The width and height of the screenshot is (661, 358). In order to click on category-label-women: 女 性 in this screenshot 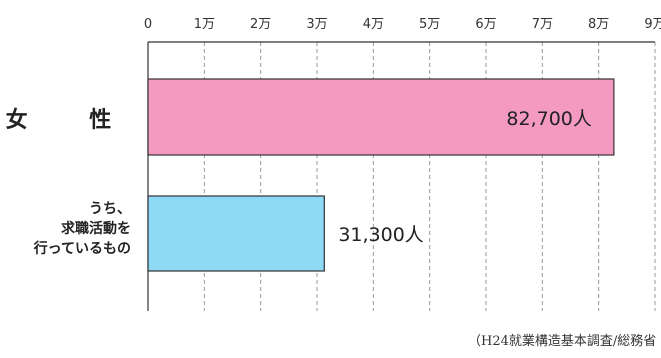, I will do `click(68, 118)`.